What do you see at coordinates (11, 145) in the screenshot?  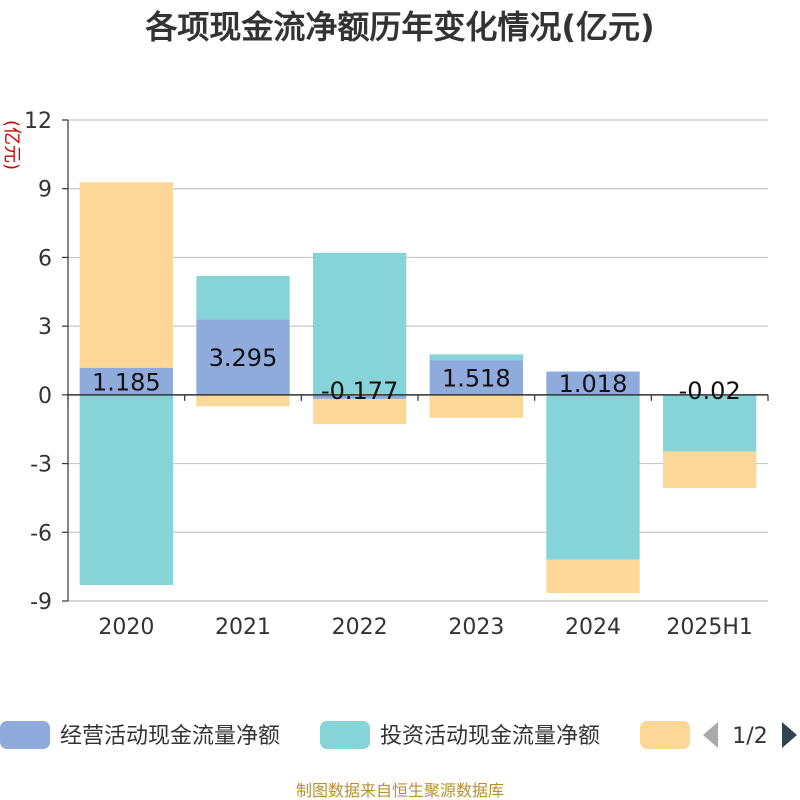 I see `y-axis-unit-label: (亿元)` at bounding box center [11, 145].